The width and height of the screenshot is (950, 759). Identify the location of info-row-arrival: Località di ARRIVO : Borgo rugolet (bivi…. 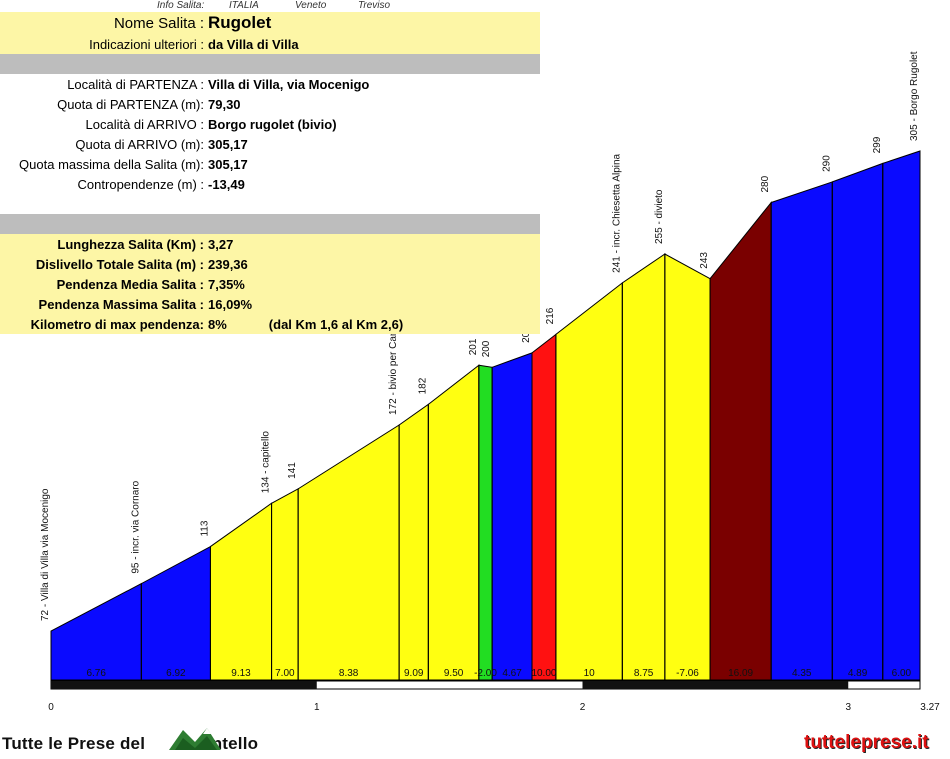
(270, 124).